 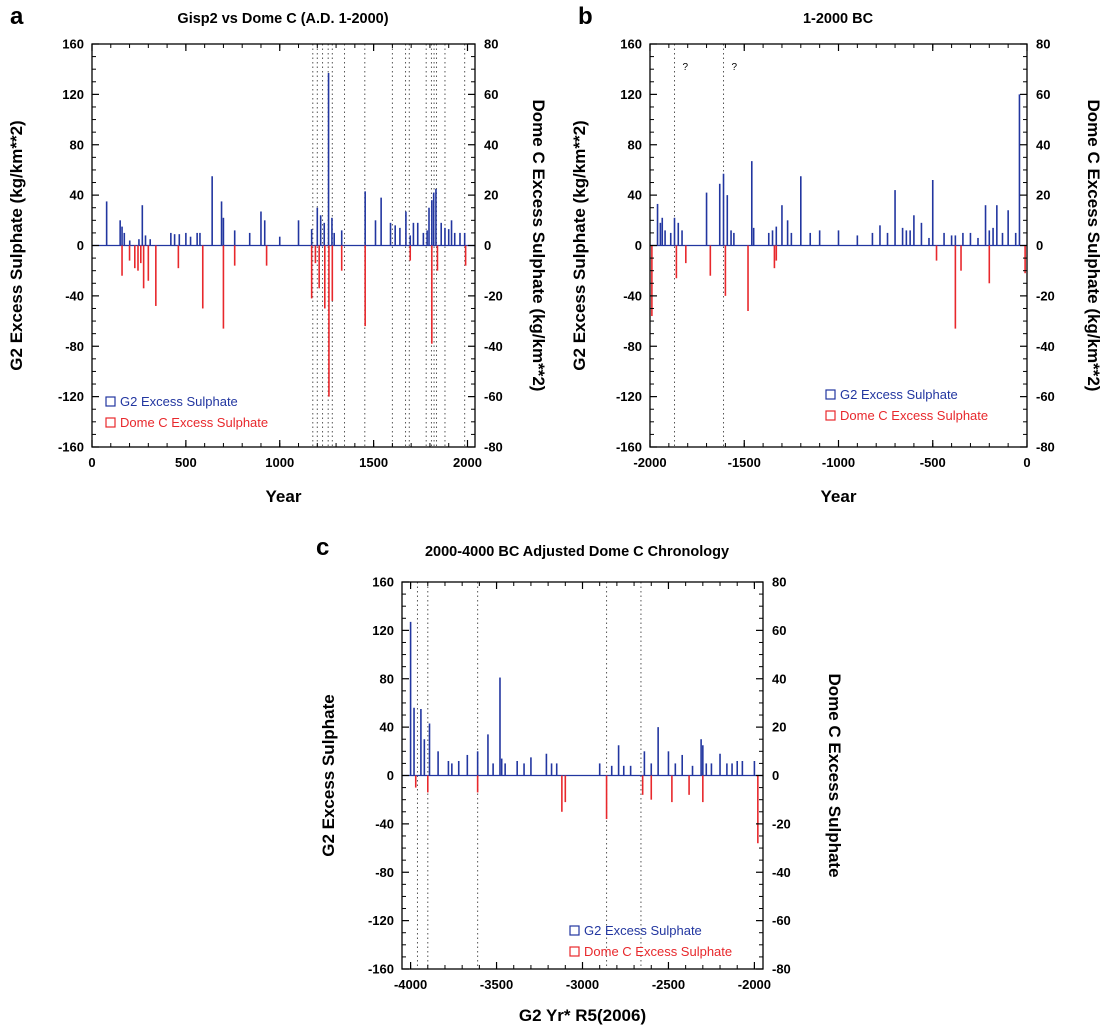 I want to click on chart-title: Gisp2 vs Dome C (A.D. 1-2000), so click(x=282, y=19).